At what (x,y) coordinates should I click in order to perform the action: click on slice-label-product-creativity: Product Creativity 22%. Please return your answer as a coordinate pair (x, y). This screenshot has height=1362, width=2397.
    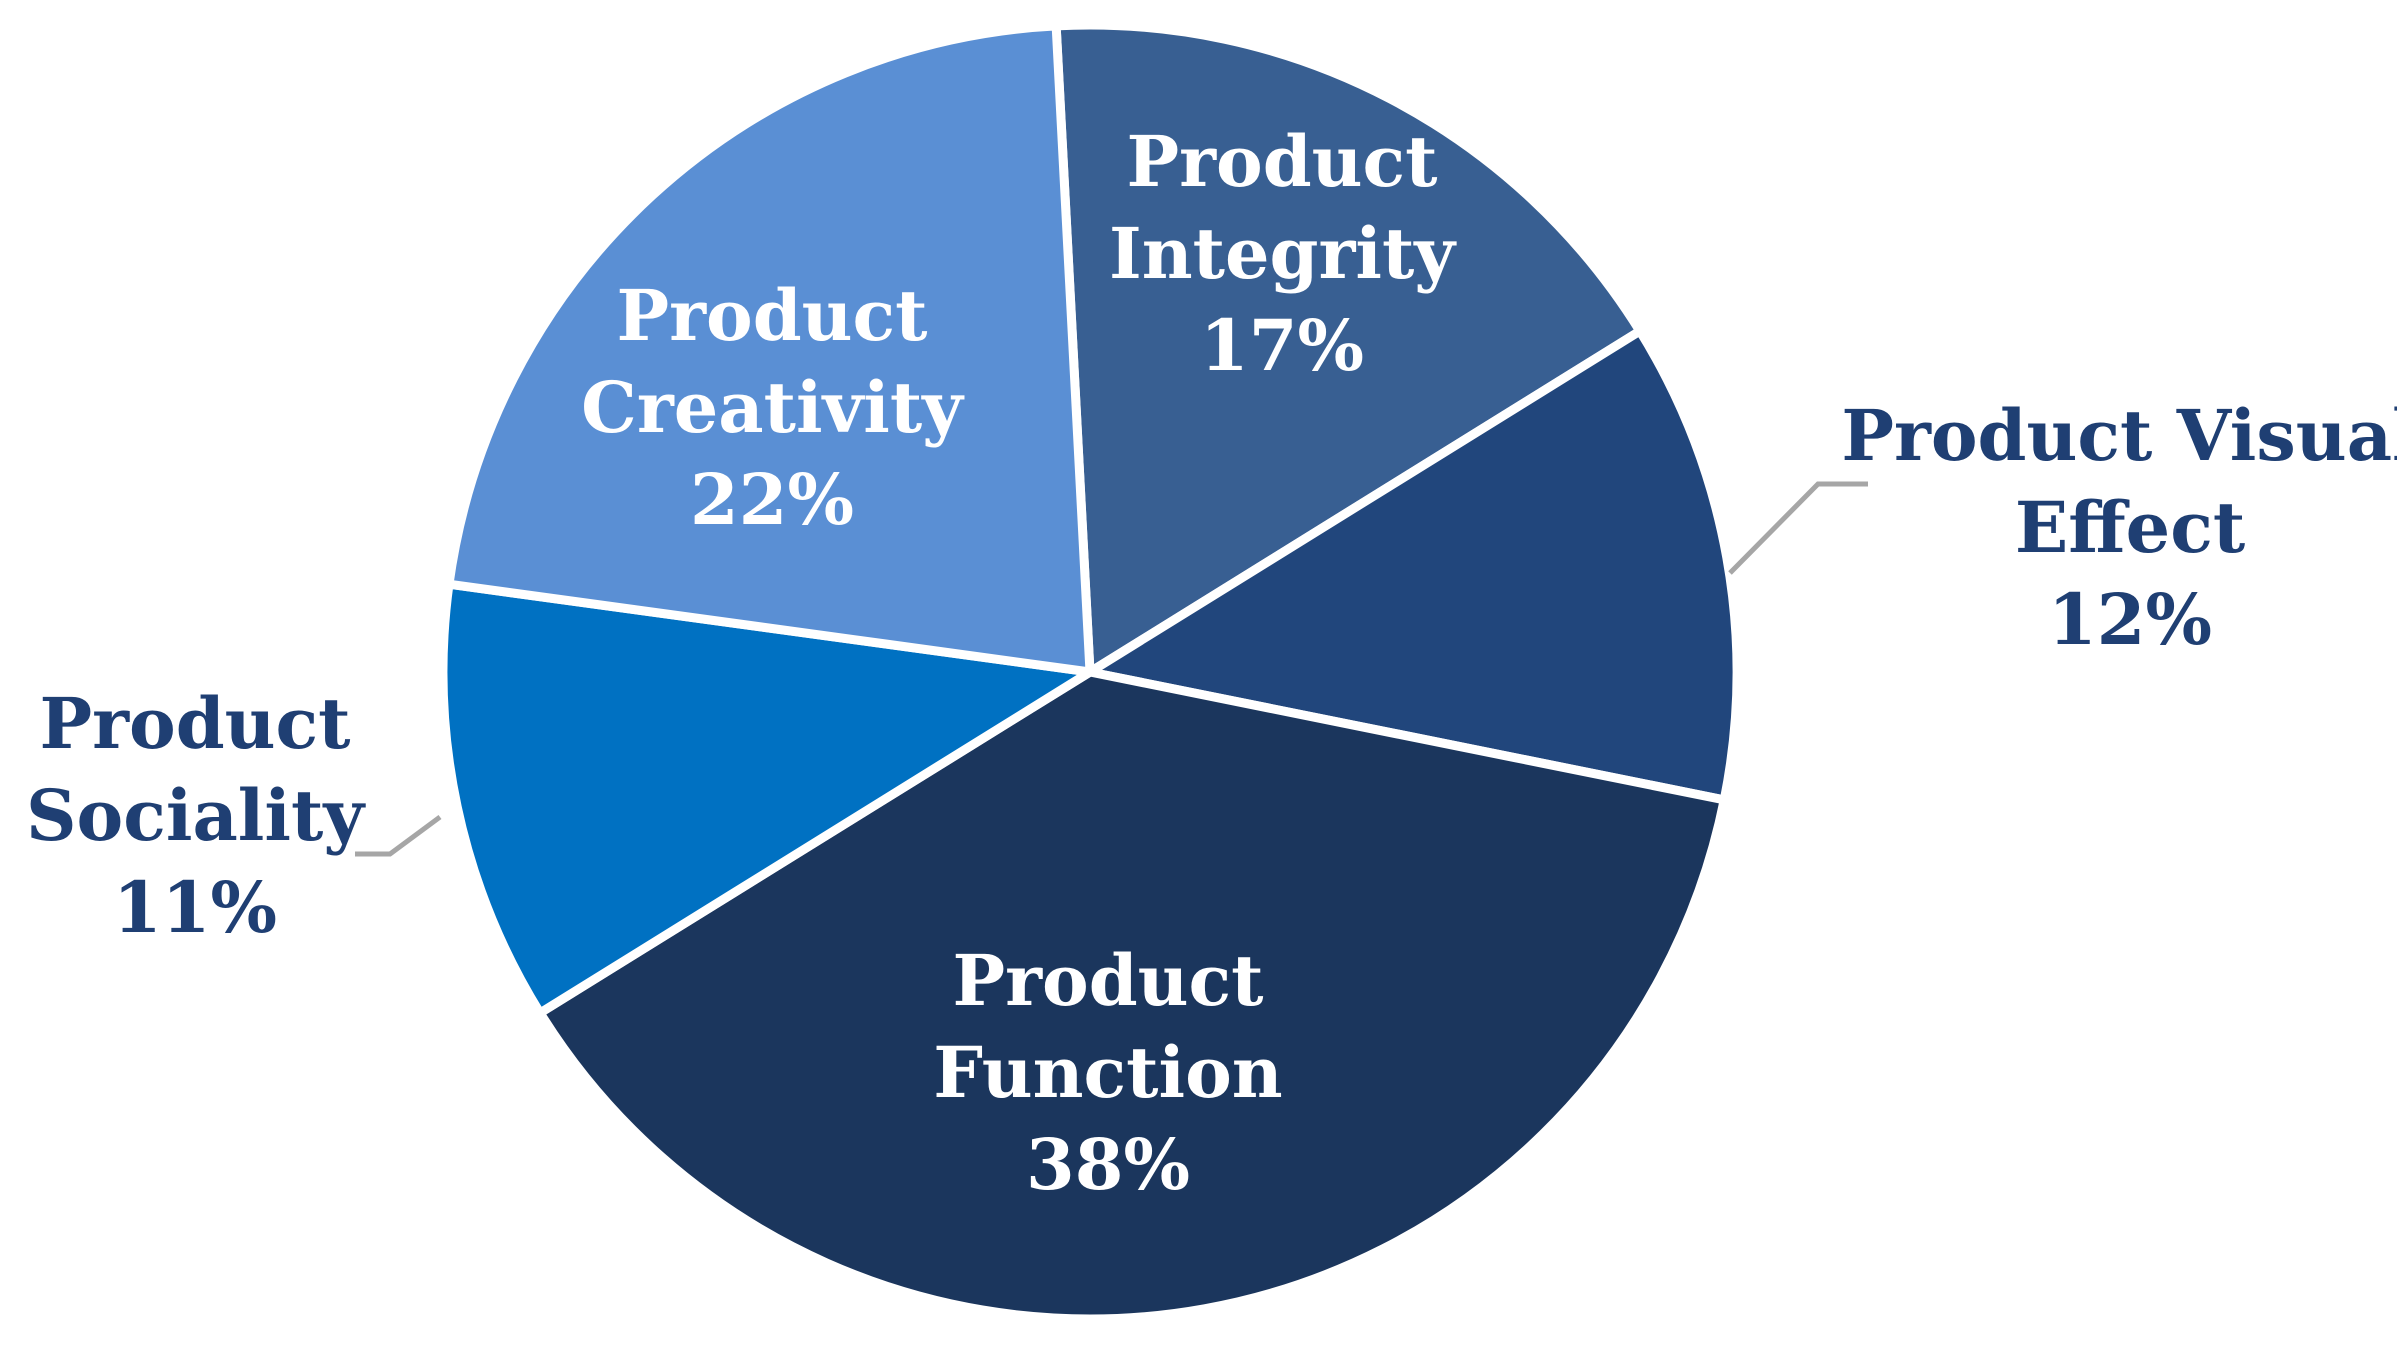
    Looking at the image, I should click on (773, 407).